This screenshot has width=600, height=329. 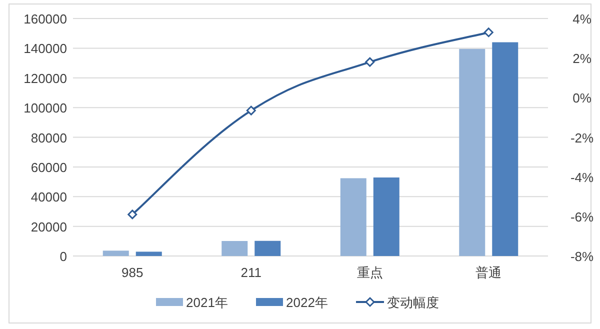 What do you see at coordinates (45, 108) in the screenshot?
I see `y-tick-label: 100000` at bounding box center [45, 108].